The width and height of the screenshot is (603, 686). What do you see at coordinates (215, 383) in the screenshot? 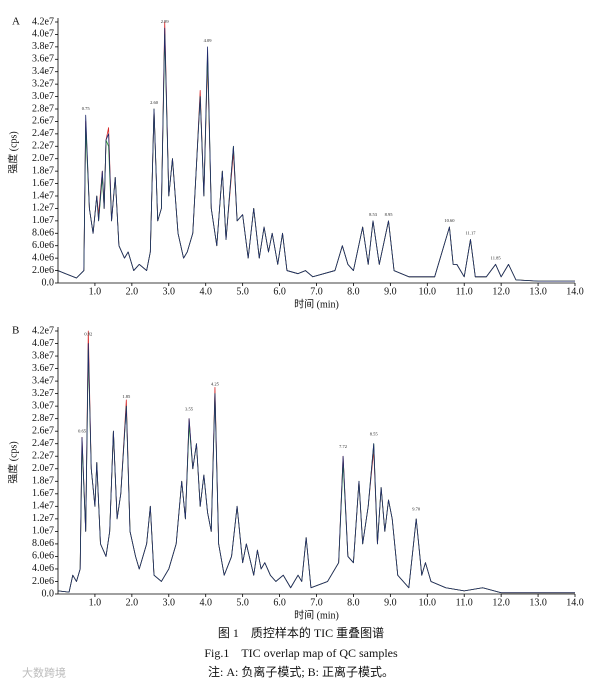
I see `peak-label: 4.25` at bounding box center [215, 383].